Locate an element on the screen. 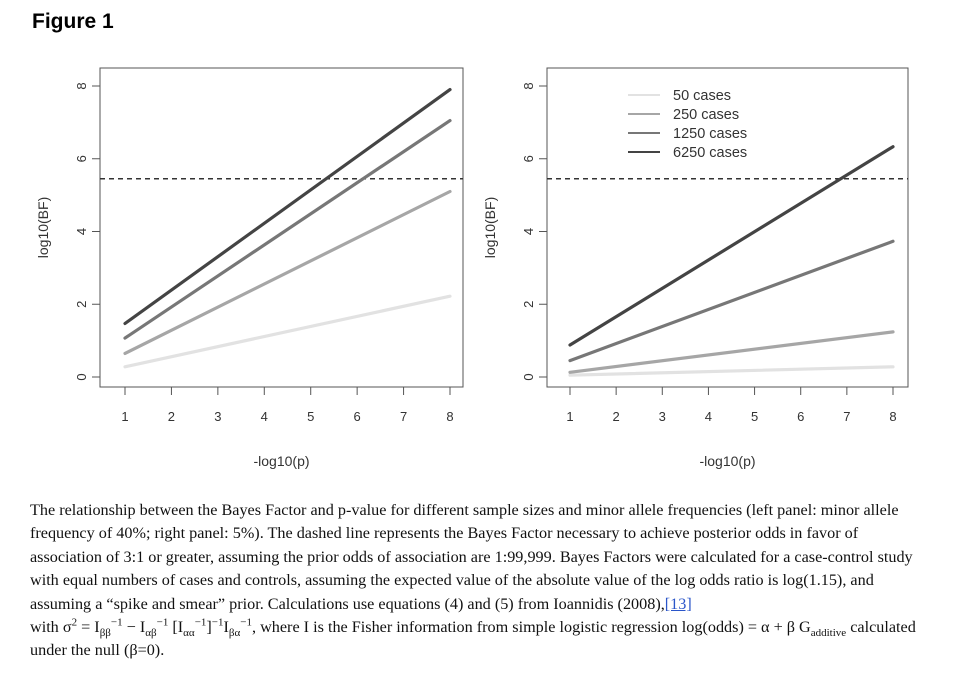 The height and width of the screenshot is (676, 960). caption-sup-inv-5: −1 is located at coordinates (246, 622).